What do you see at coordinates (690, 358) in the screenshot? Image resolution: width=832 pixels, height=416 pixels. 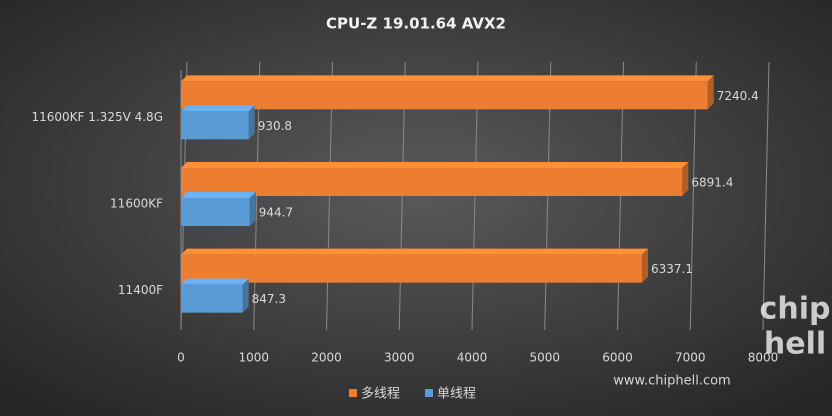 I see `x-tick-label: 7000` at bounding box center [690, 358].